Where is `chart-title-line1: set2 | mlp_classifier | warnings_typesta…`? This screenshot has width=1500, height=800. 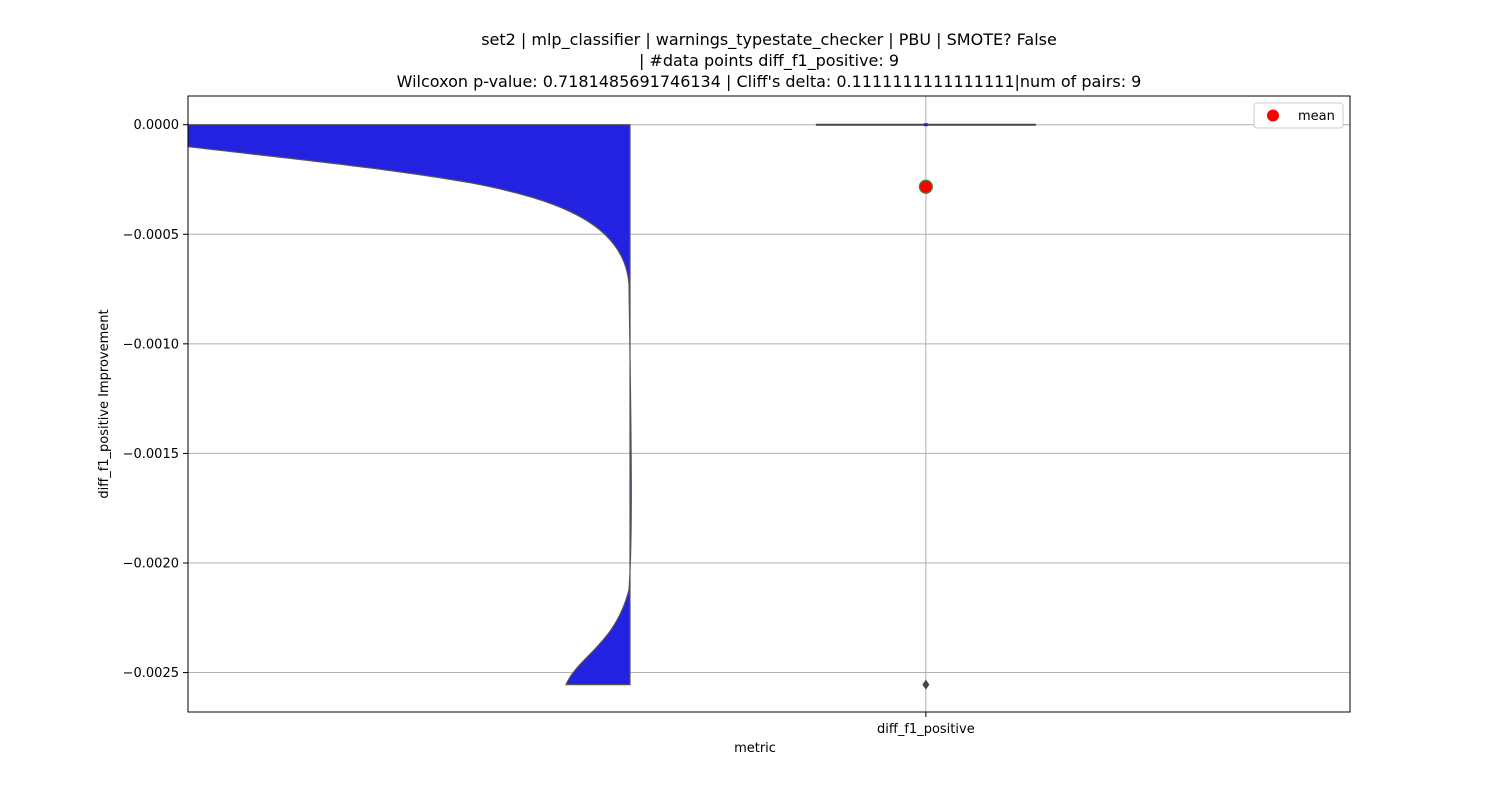
chart-title-line1: set2 | mlp_classifier | warnings_typesta… is located at coordinates (769, 39).